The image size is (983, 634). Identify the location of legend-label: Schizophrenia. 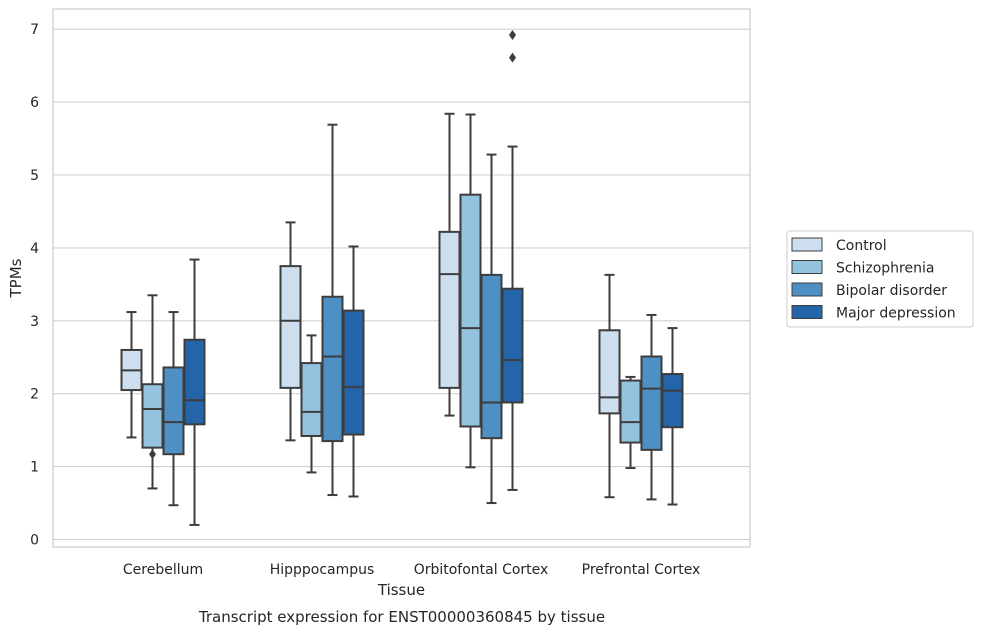
(885, 269).